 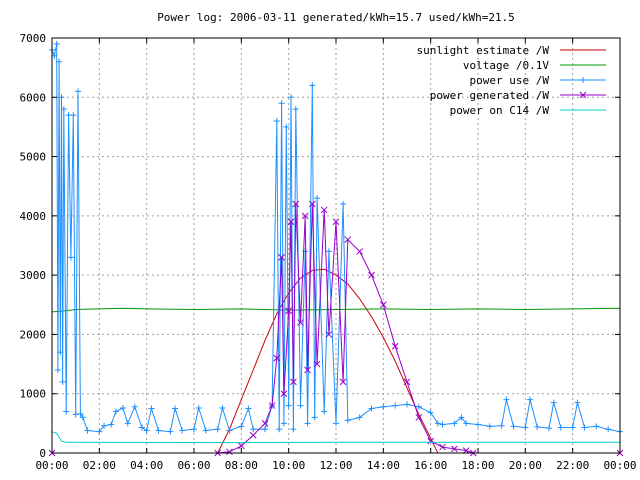 I want to click on legend-label: power on C14 /W, so click(x=500, y=110).